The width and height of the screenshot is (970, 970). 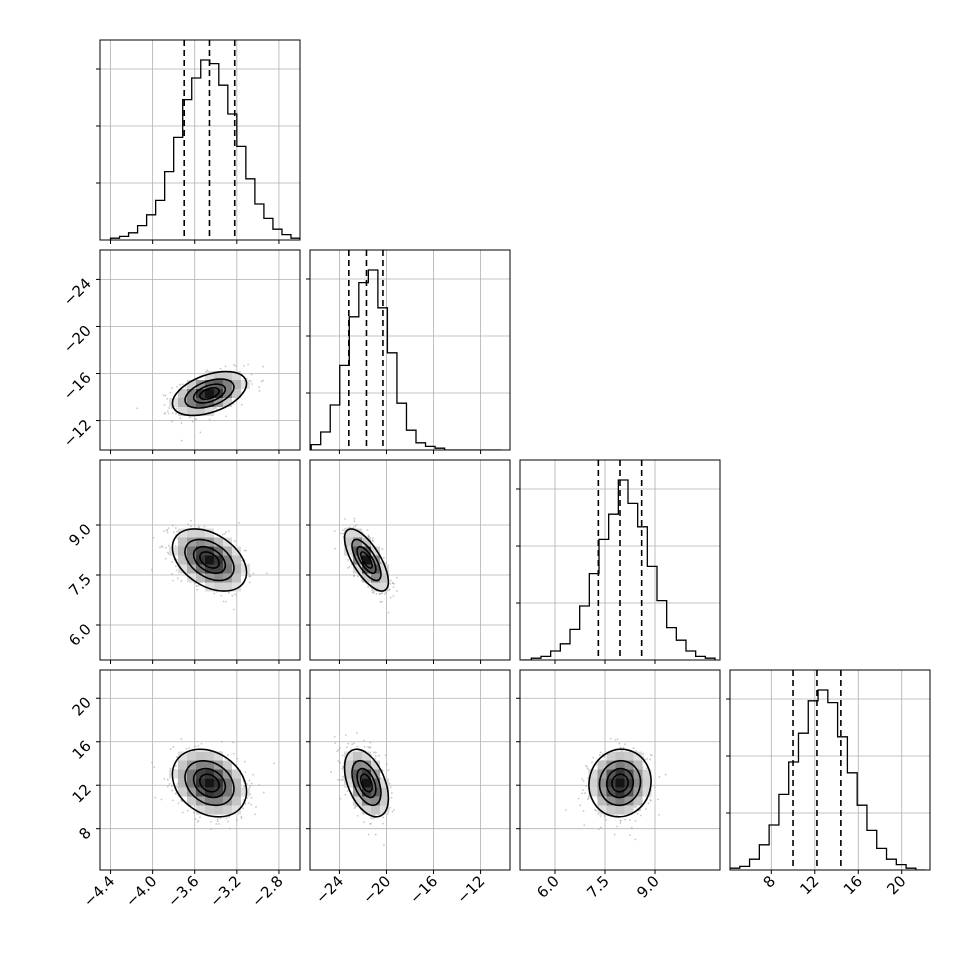 I want to click on x-tick-label: 16, so click(x=853, y=885).